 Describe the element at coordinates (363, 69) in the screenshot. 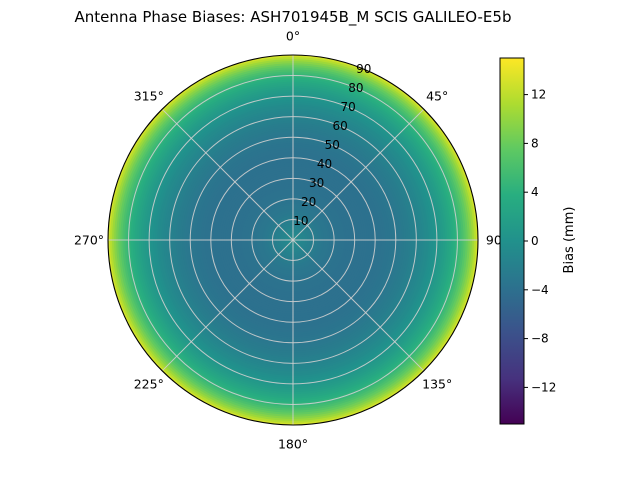

I see `radial-tick-label: 90` at that location.